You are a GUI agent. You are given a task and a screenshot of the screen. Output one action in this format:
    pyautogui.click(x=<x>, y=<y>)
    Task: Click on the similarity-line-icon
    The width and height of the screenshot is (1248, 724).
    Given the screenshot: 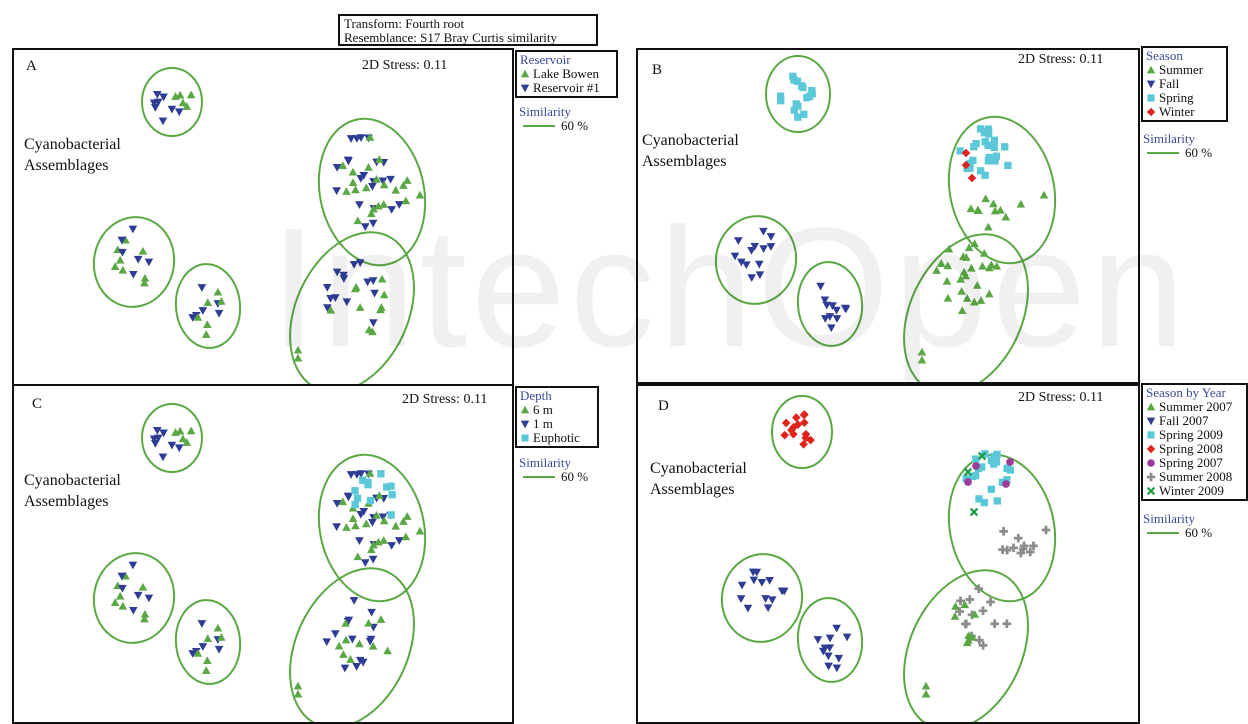 What is the action you would take?
    pyautogui.click(x=539, y=477)
    